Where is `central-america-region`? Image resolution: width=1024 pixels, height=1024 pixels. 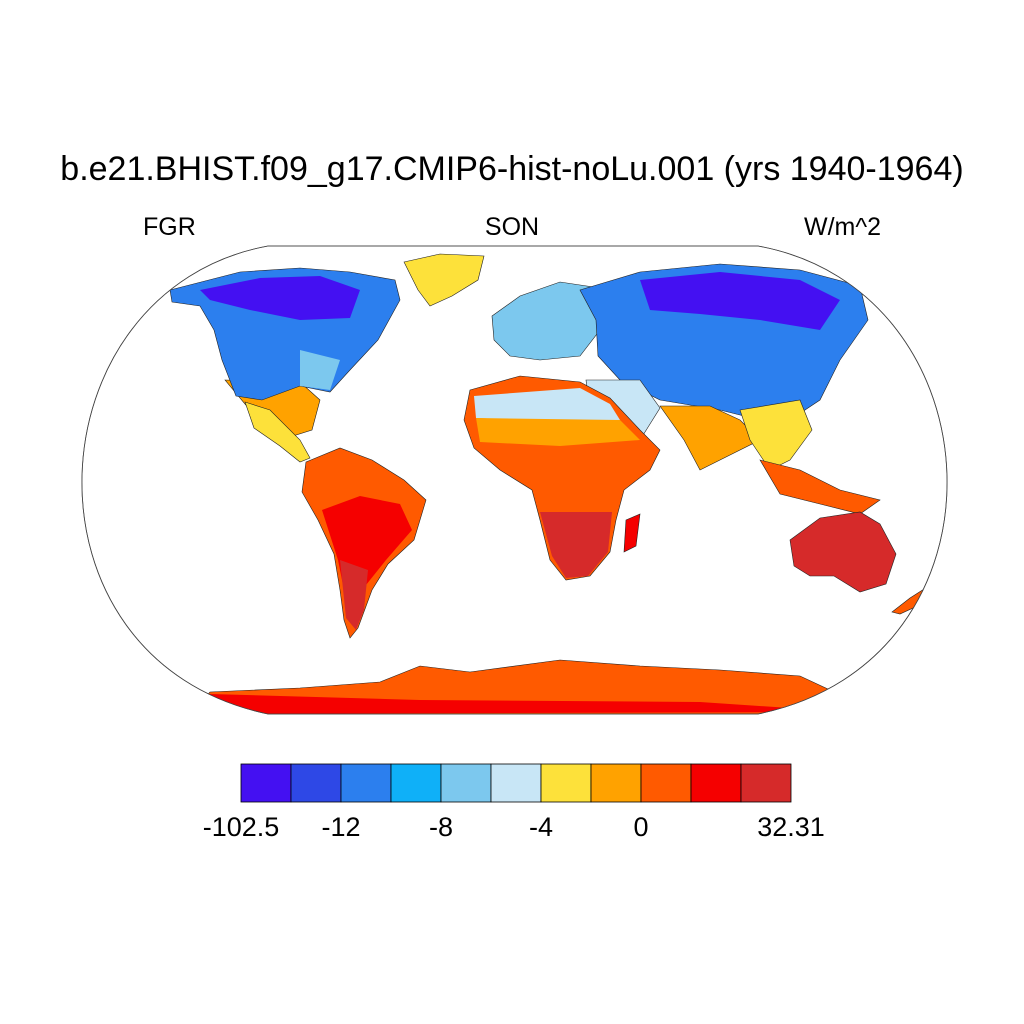
central-america-region is located at coordinates (277, 432).